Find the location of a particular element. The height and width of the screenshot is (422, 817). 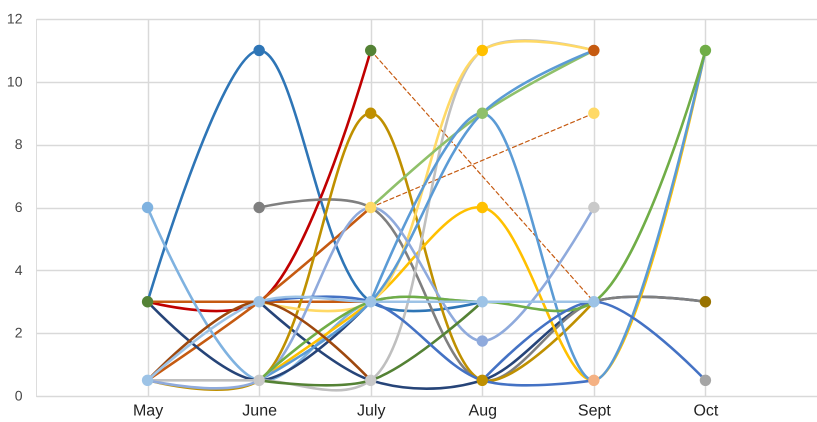

y-tick-label: 4 is located at coordinates (18, 270).